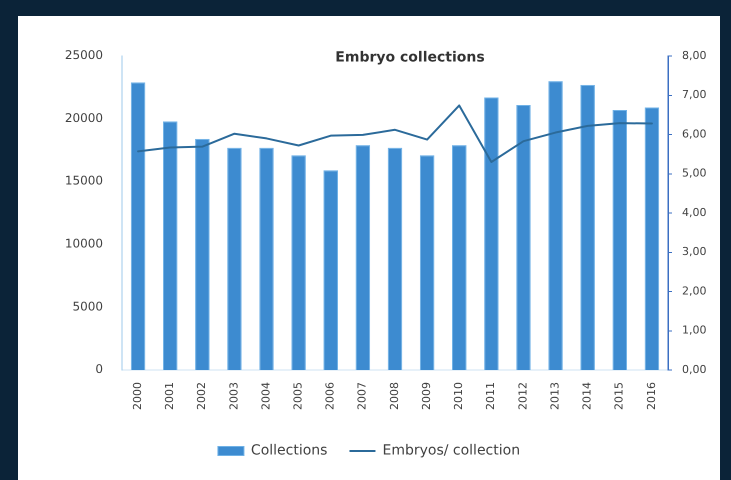 The image size is (731, 480). What do you see at coordinates (99, 369) in the screenshot?
I see `y-tick-label: 0` at bounding box center [99, 369].